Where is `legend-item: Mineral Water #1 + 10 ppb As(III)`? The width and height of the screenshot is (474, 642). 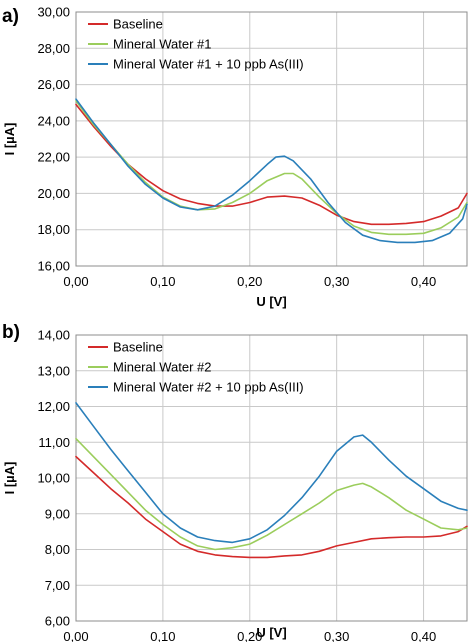
legend-item: Mineral Water #1 + 10 ppb As(III) is located at coordinates (196, 64).